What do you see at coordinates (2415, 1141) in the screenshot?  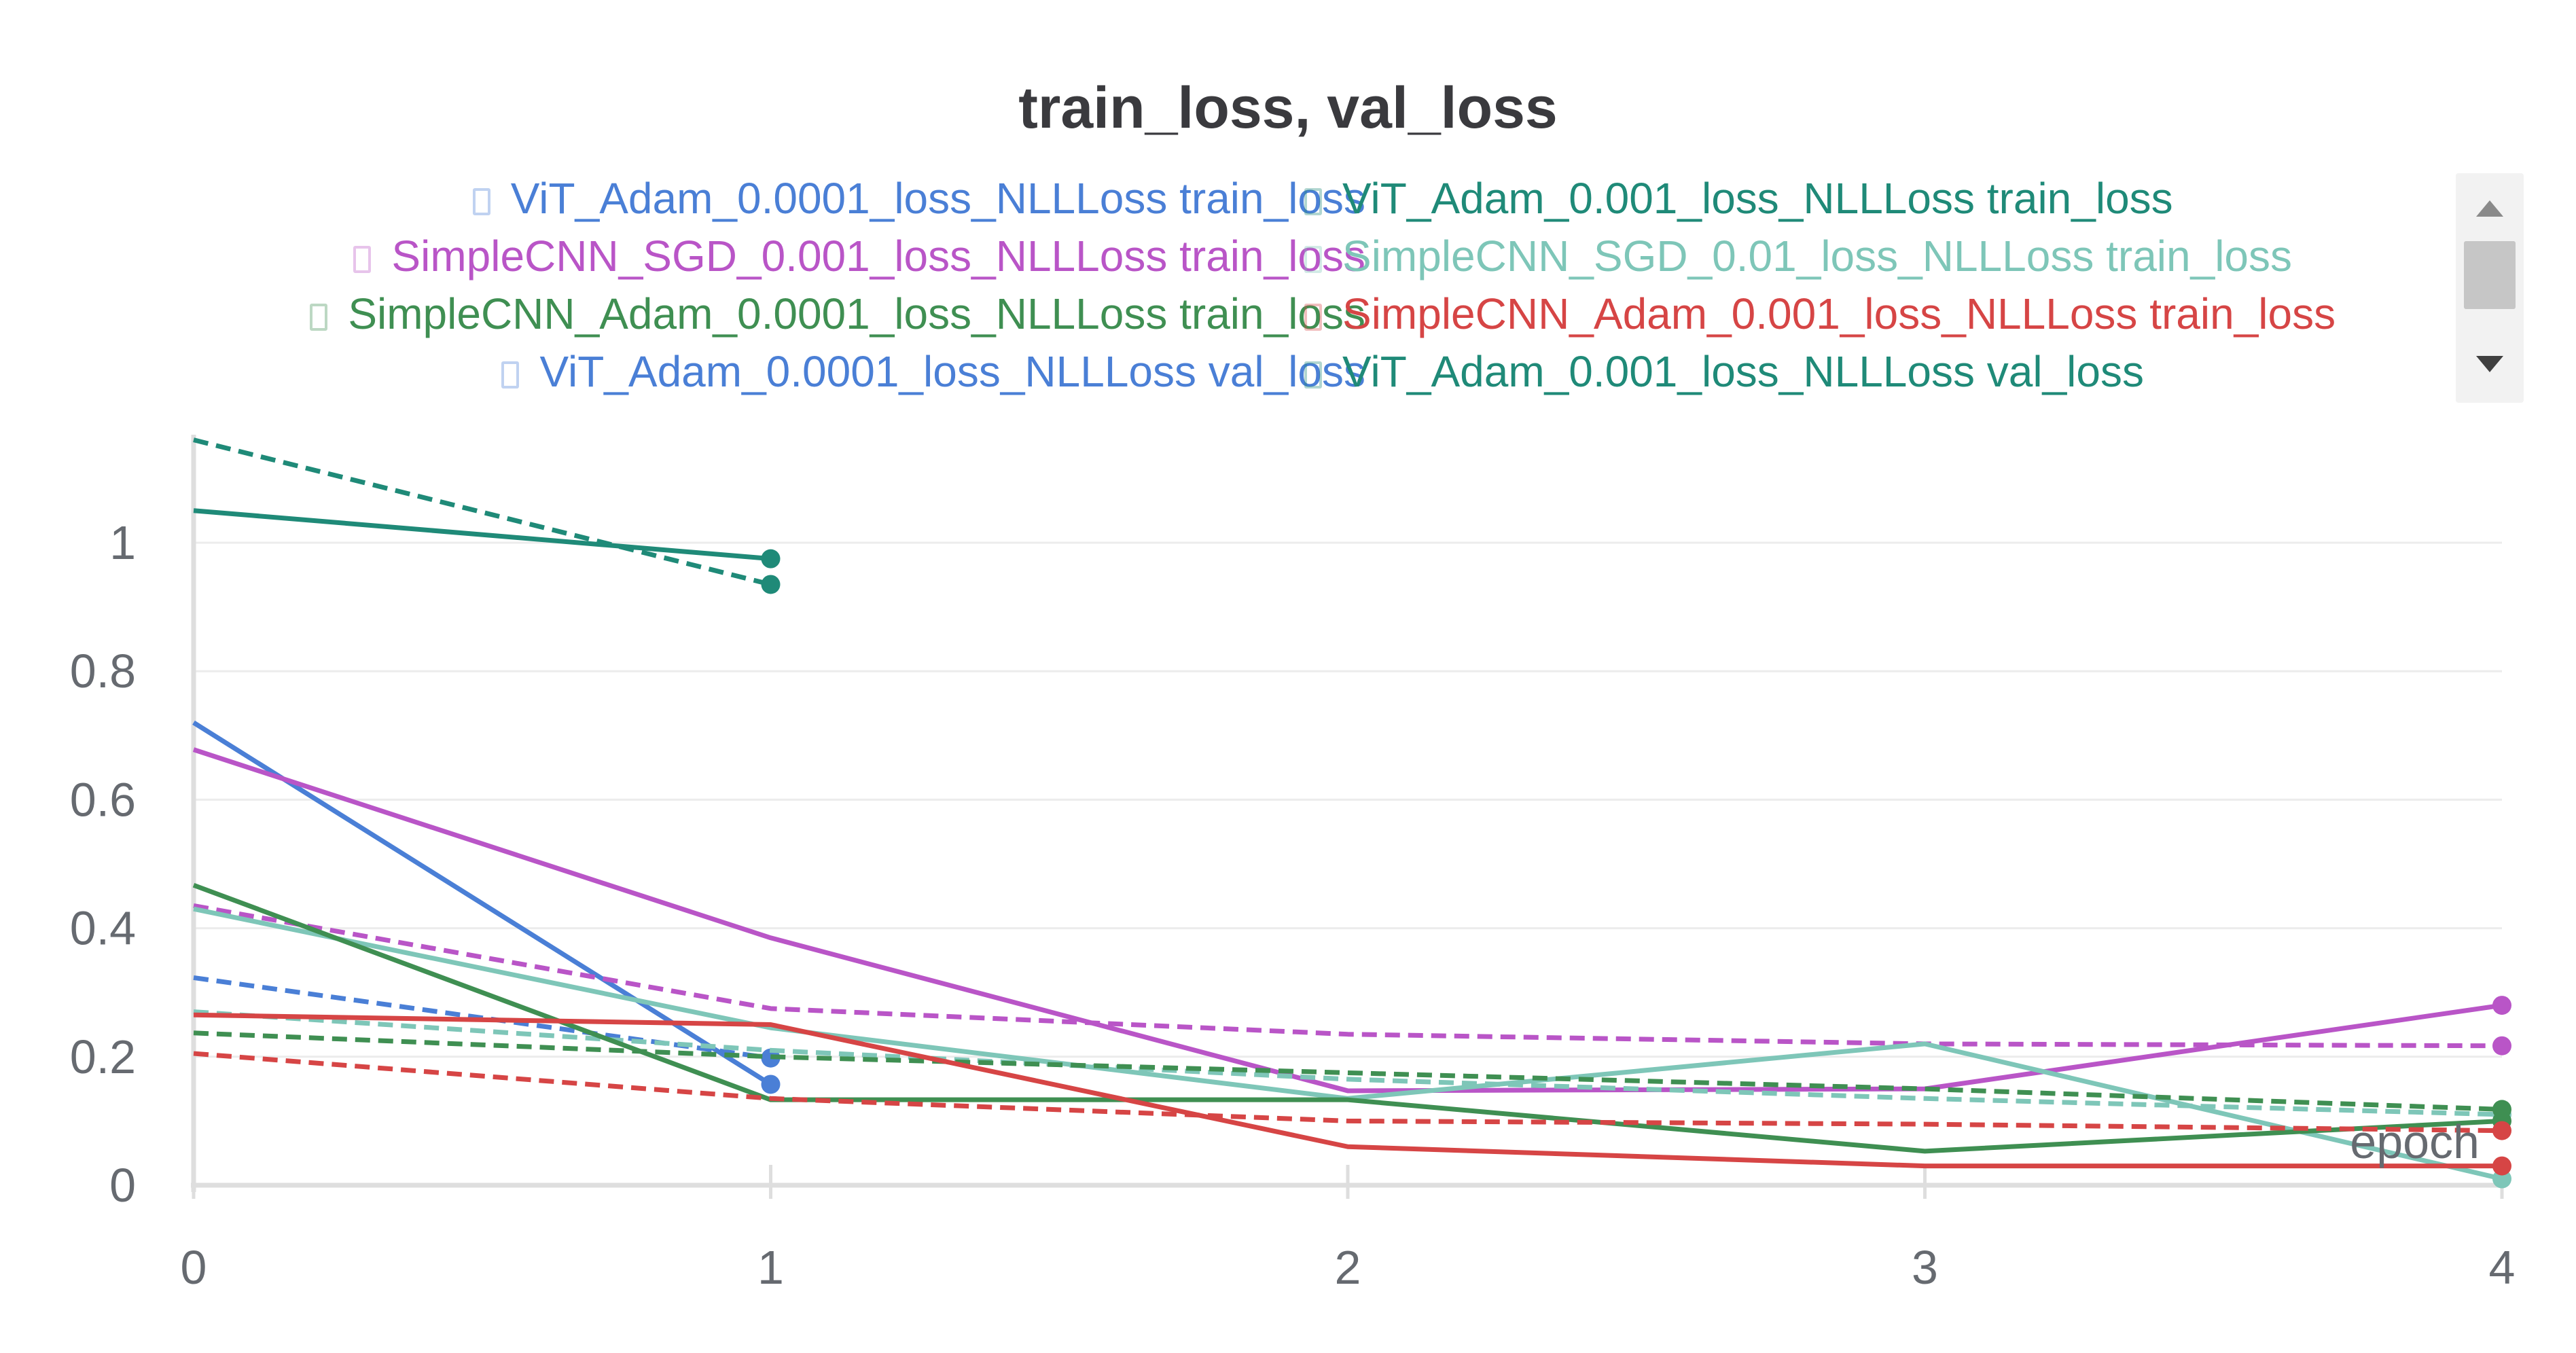 I see `x-axis-label: epoch` at bounding box center [2415, 1141].